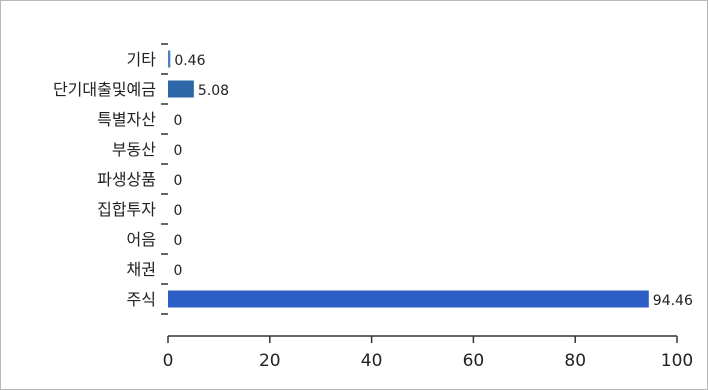 The image size is (708, 390). What do you see at coordinates (189, 61) in the screenshot?
I see `data-label: 0.46` at bounding box center [189, 61].